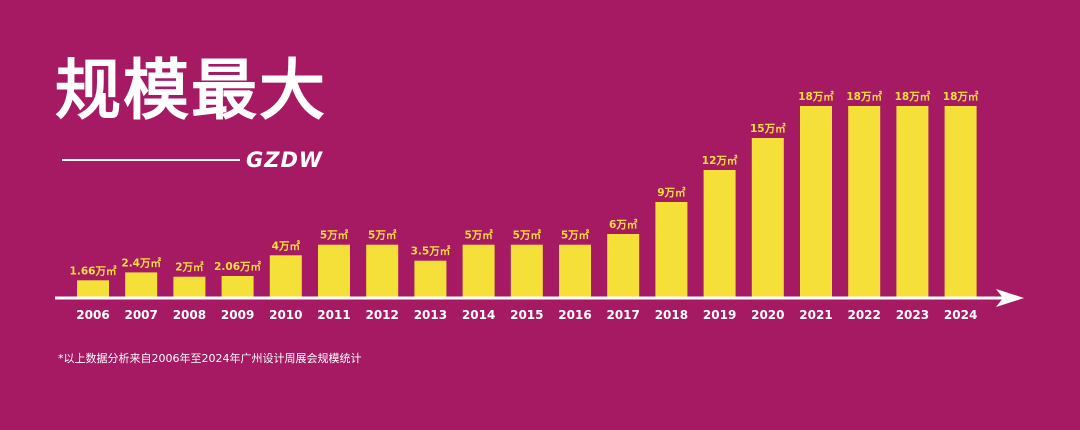  I want to click on data-label: 1.66万㎡, so click(93, 270).